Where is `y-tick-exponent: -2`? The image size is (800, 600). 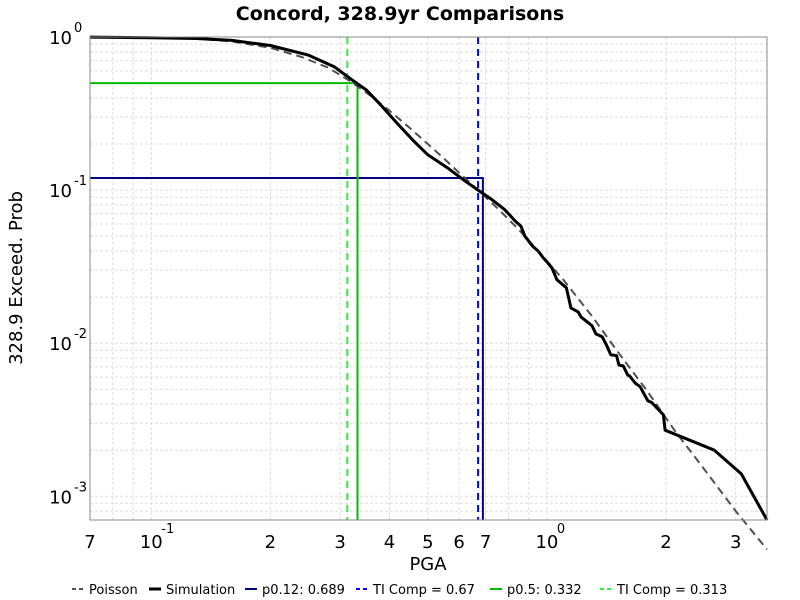
y-tick-exponent: -2 is located at coordinates (80, 334).